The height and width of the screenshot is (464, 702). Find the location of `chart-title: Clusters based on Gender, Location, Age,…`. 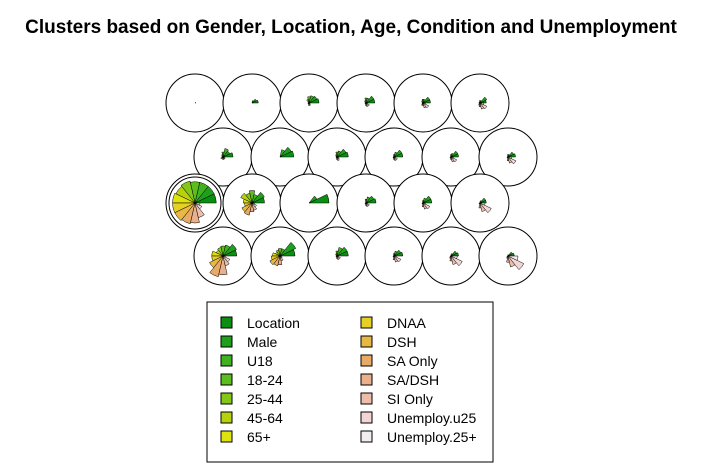

chart-title: Clusters based on Gender, Location, Age,… is located at coordinates (351, 27).